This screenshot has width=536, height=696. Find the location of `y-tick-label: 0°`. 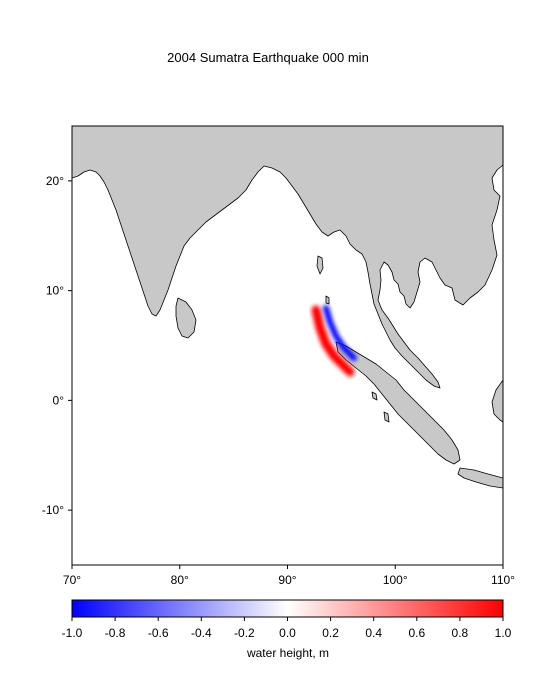

y-tick-label: 0° is located at coordinates (59, 400).